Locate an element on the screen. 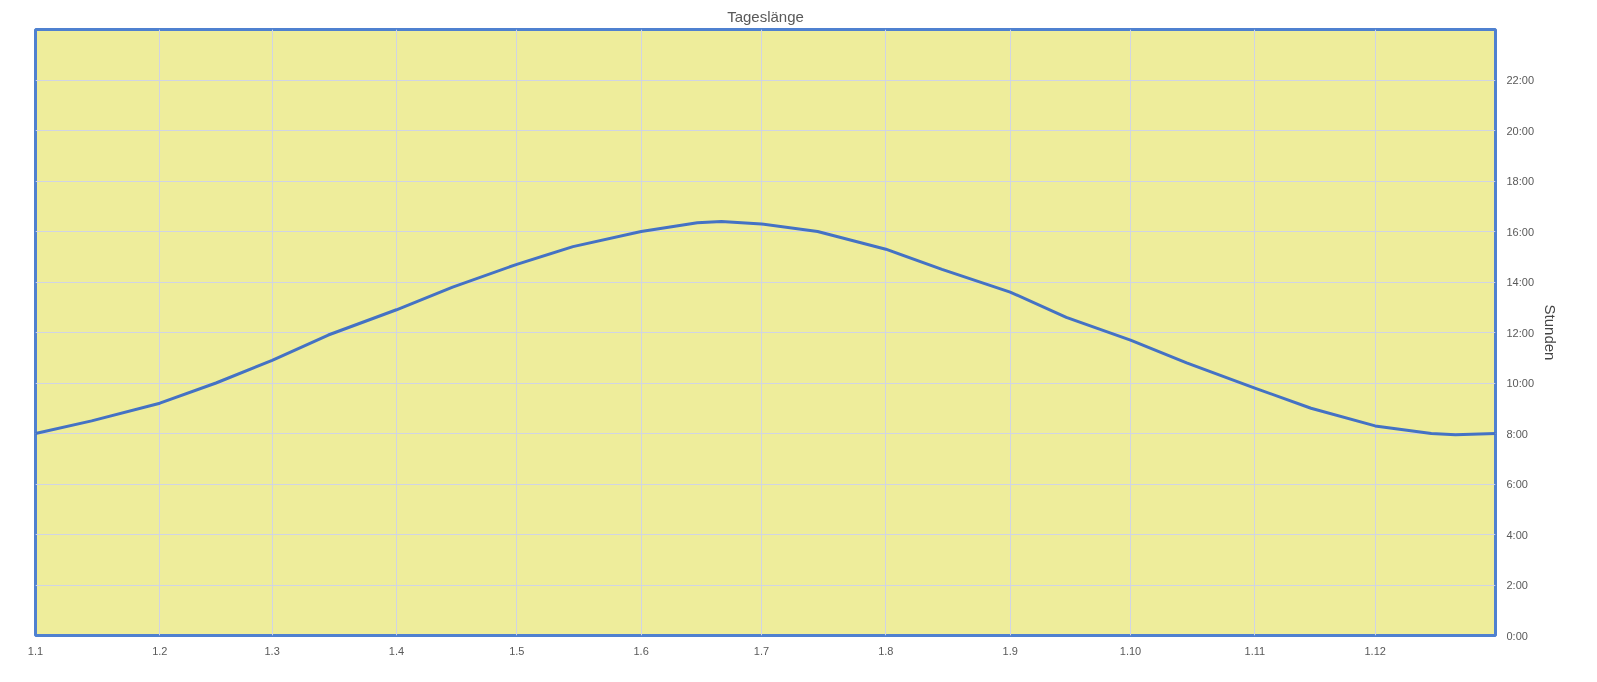 The image size is (1597, 682). y-tick-label: 16:00 is located at coordinates (1520, 231).